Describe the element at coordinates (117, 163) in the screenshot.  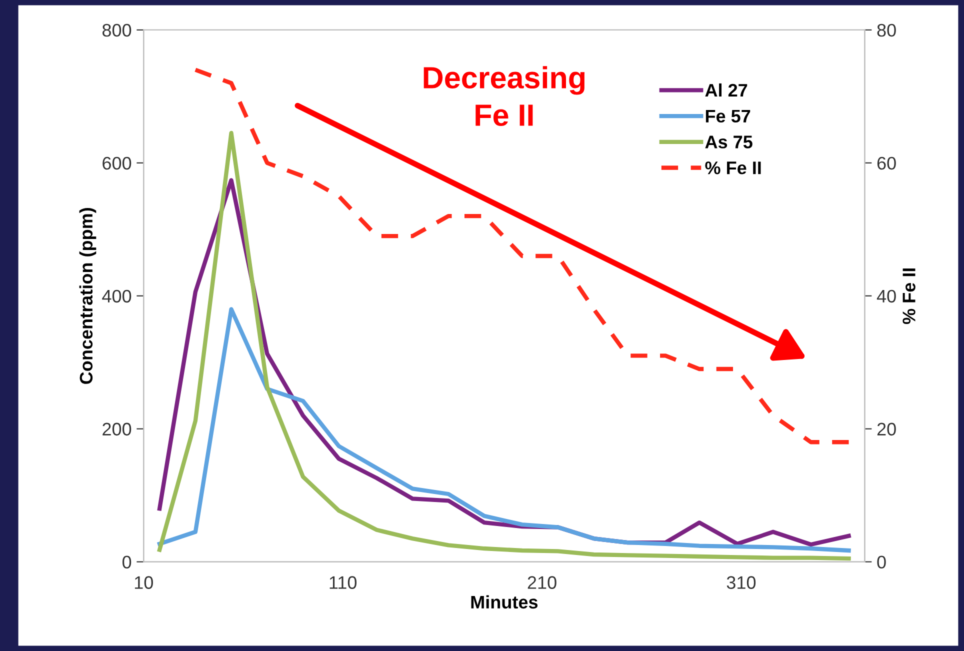
I see `y-tick-label: 600` at that location.